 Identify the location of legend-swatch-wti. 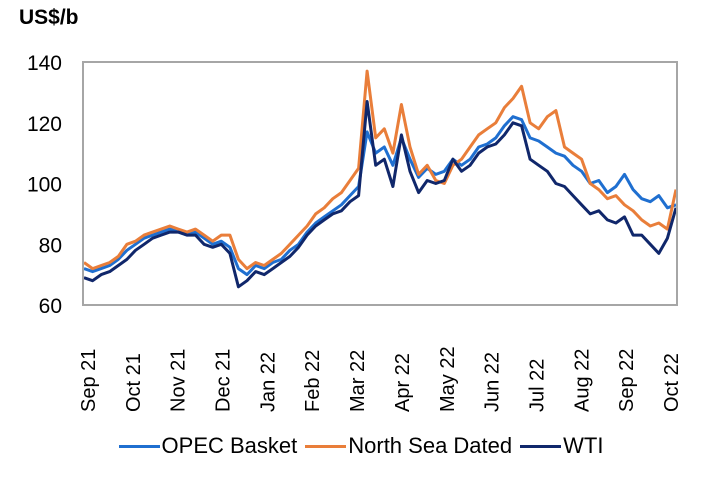
(541, 446).